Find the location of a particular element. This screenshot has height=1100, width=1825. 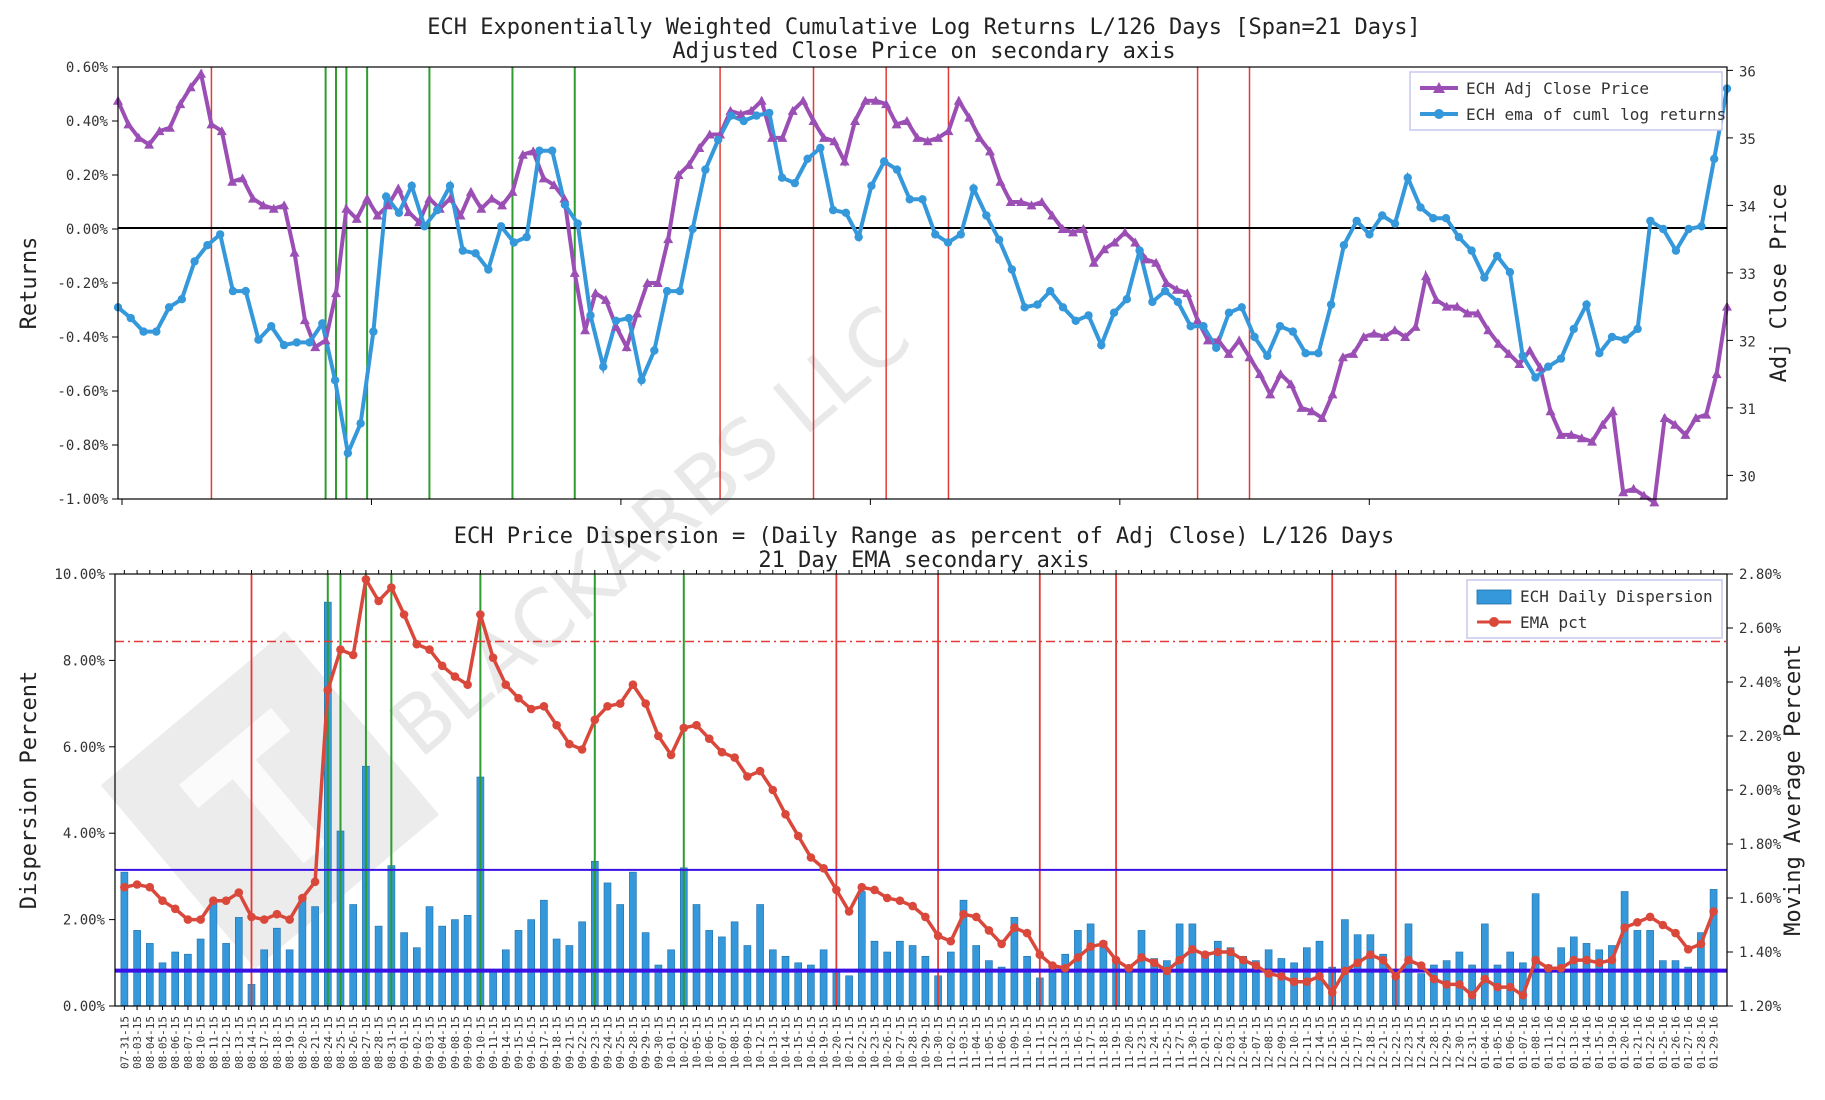

date-tick-label: 11-11-15 is located at coordinates (1040, 1042).